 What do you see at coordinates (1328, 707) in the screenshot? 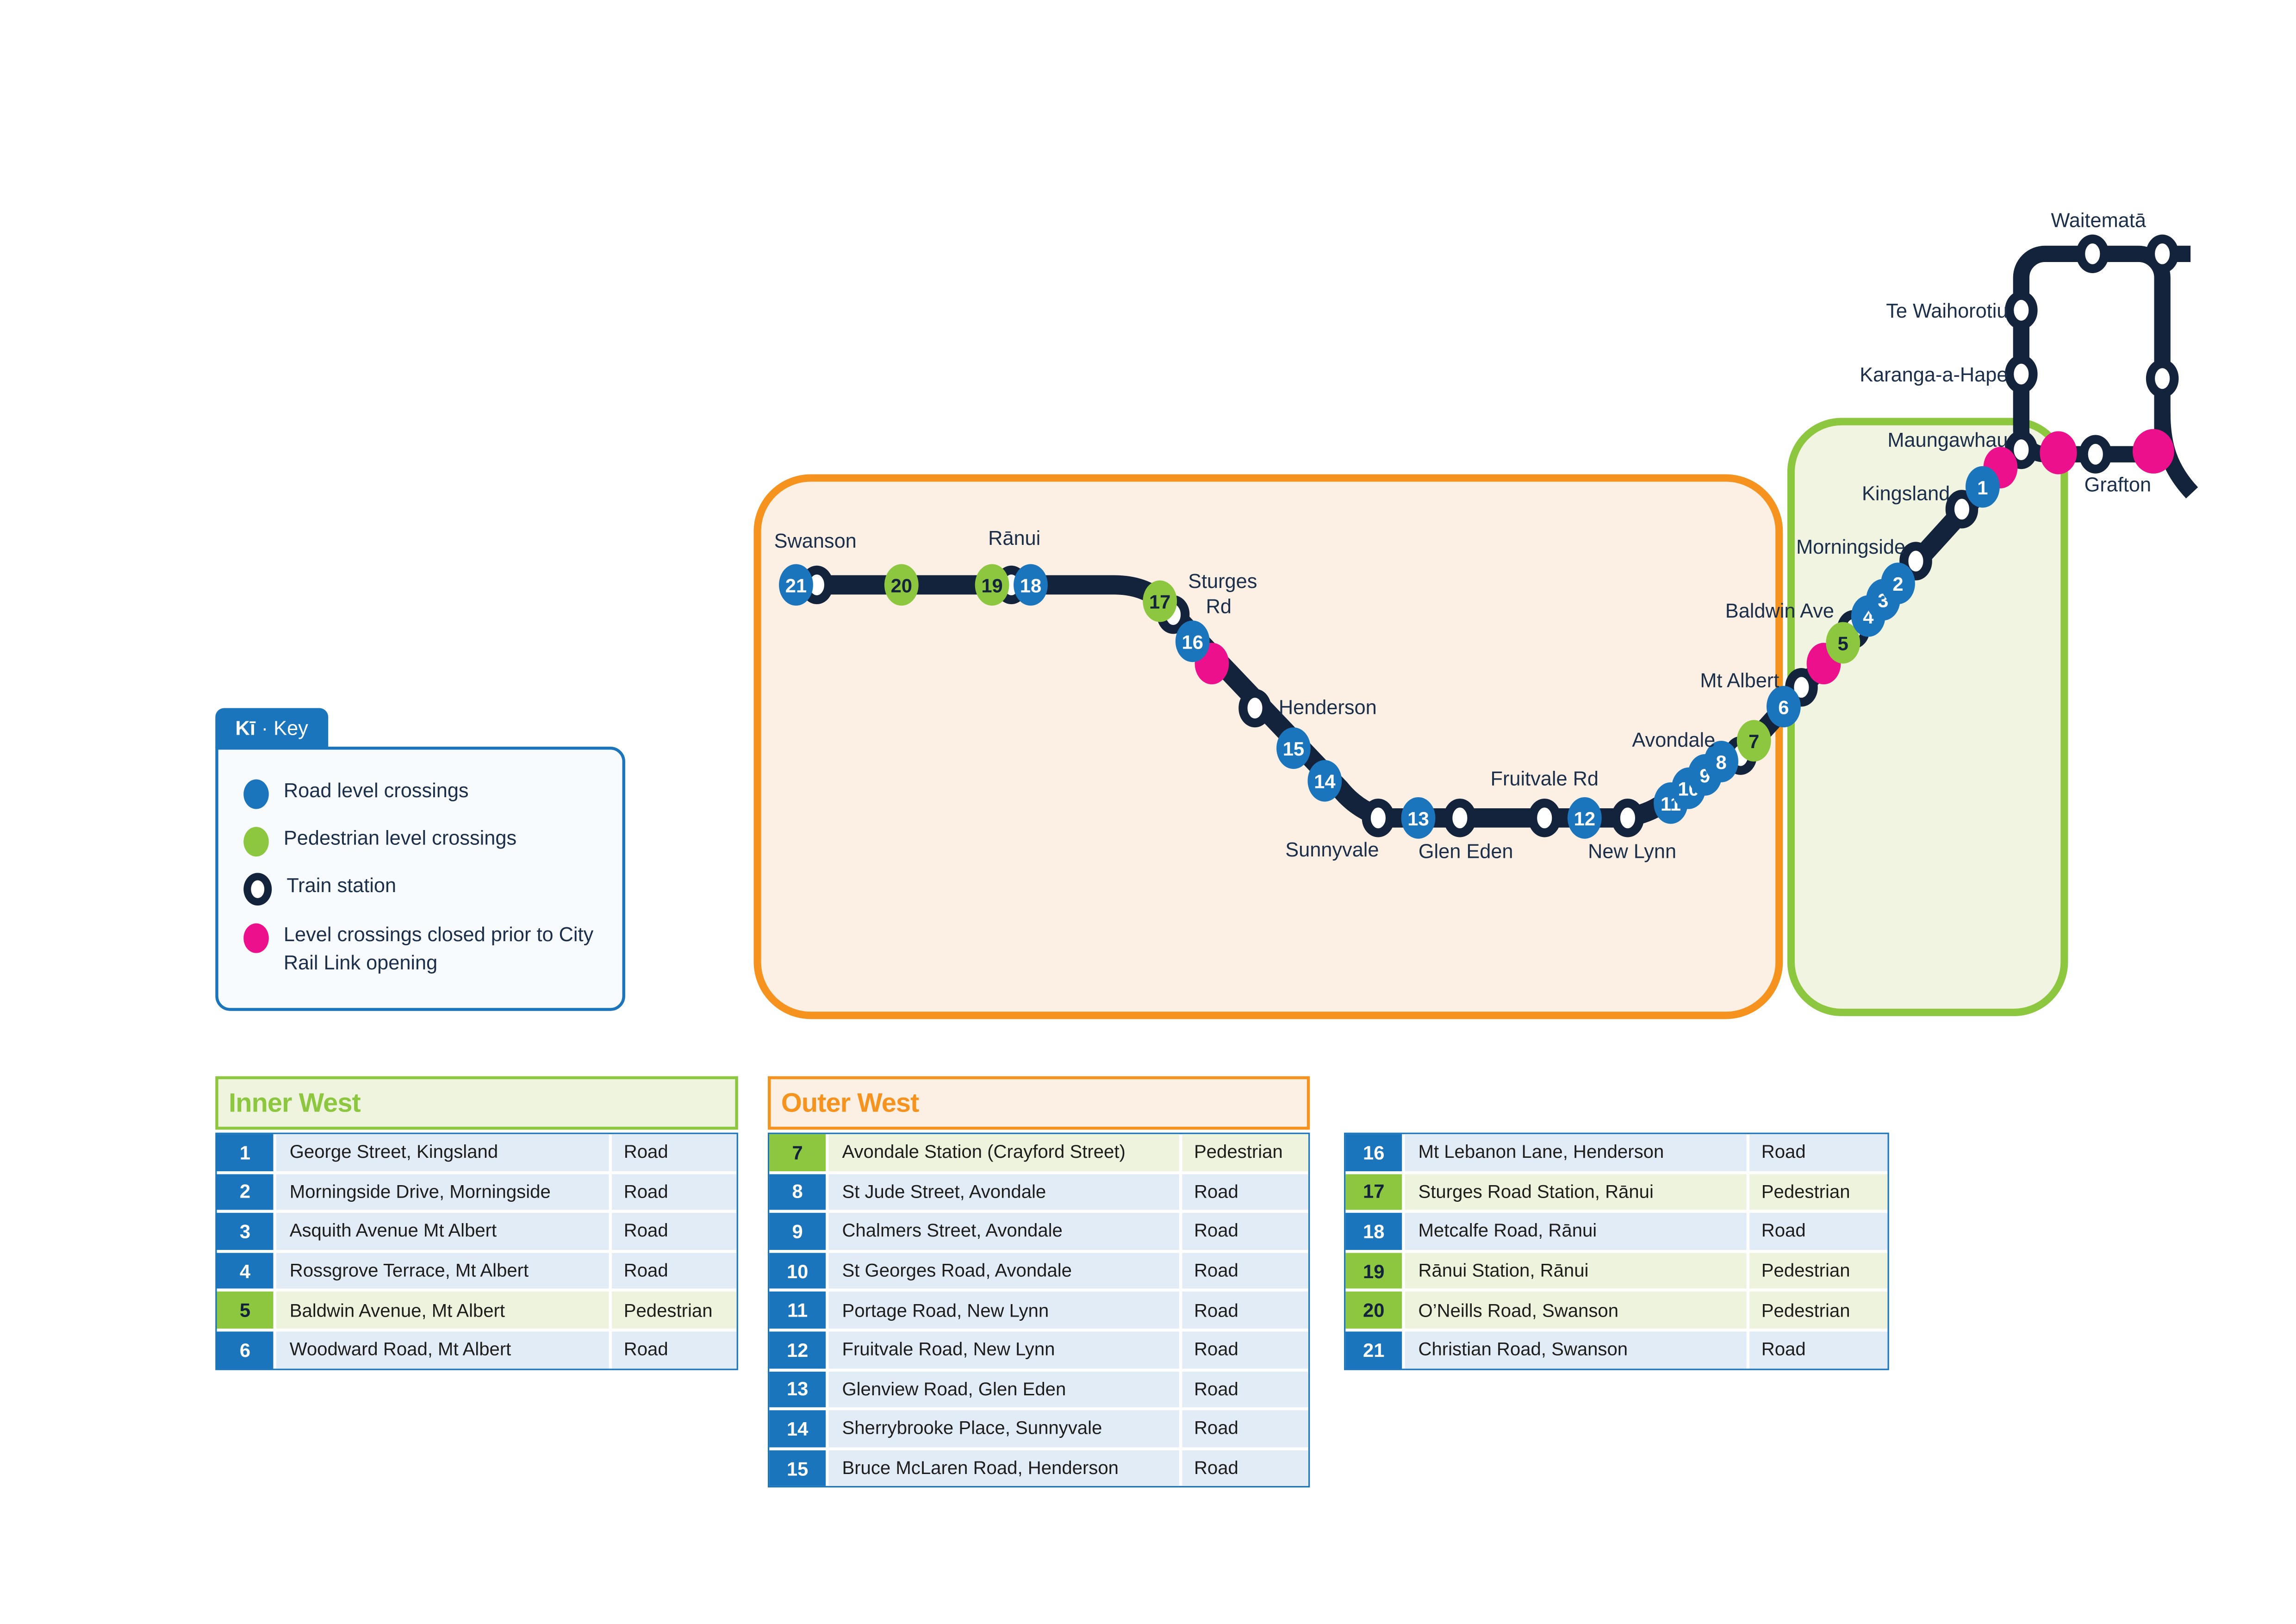
I see `station-label-henderson: Henderson` at bounding box center [1328, 707].